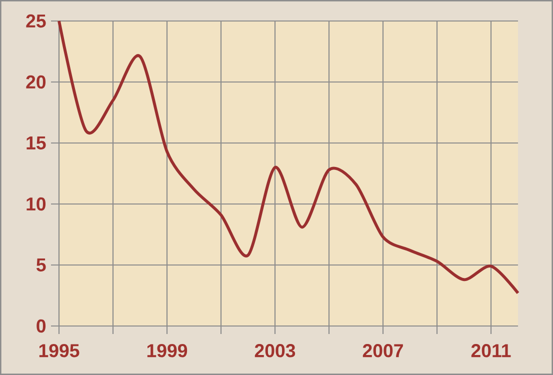  Describe the element at coordinates (59, 351) in the screenshot. I see `x-tick-label: 1995` at that location.